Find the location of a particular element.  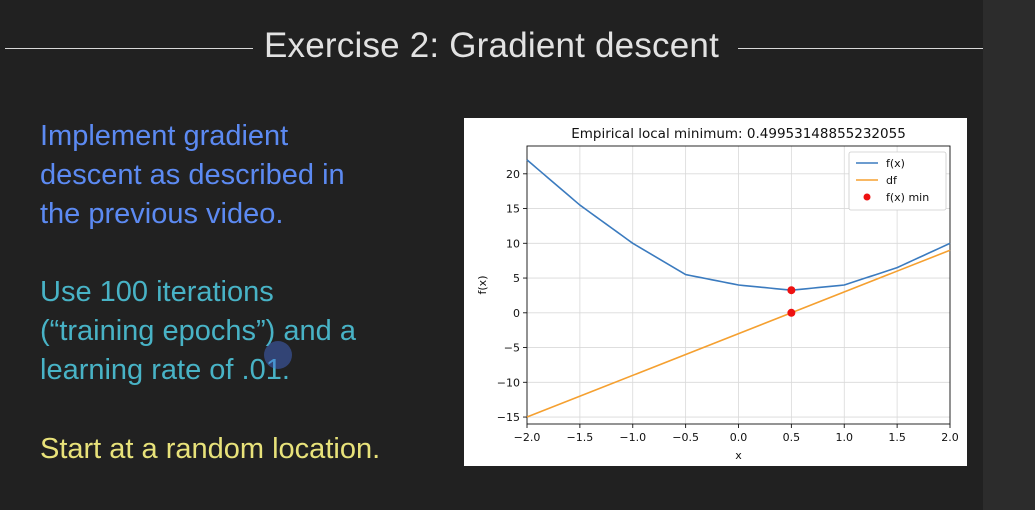

text-line: descent as described in is located at coordinates (192, 175).